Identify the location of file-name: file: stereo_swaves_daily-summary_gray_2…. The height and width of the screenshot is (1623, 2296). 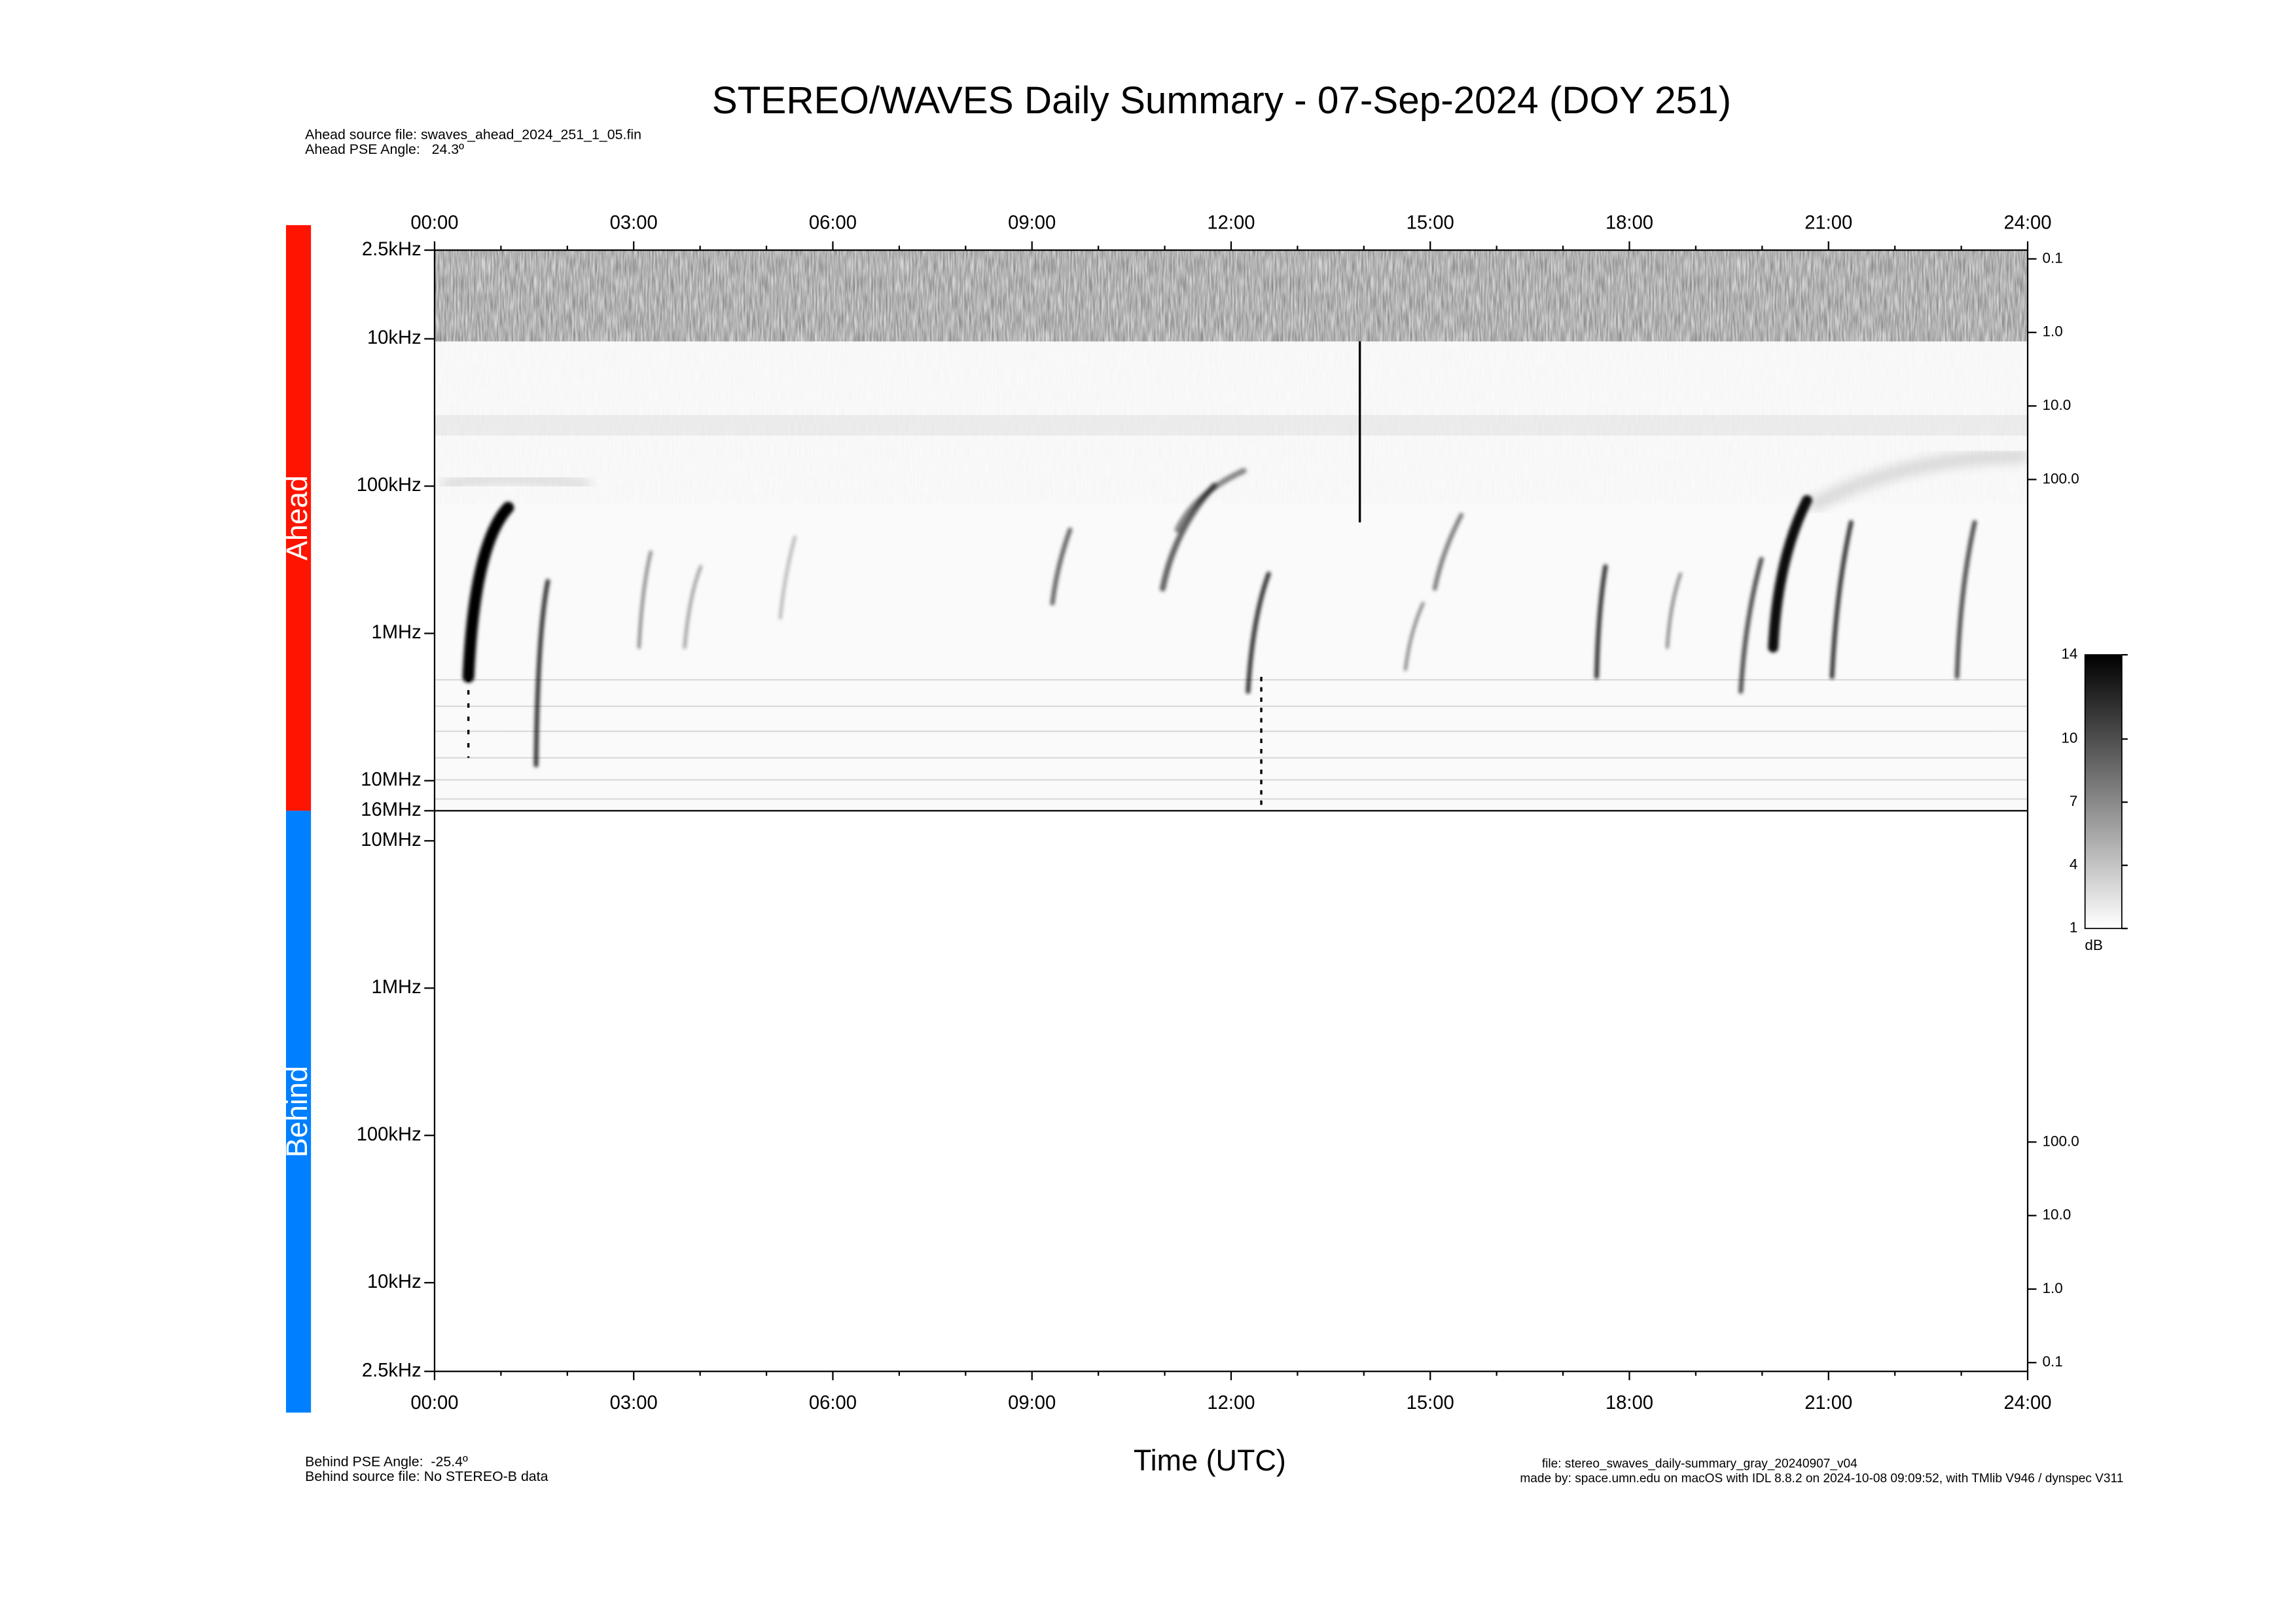
(1699, 1463).